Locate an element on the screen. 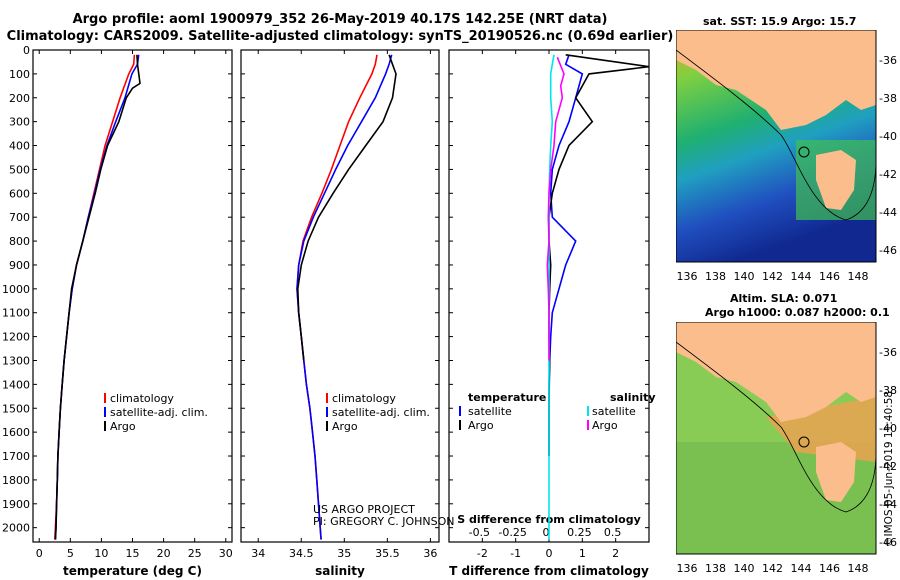 This screenshot has width=900, height=580. y-tick-label: 900 is located at coordinates (19, 265).